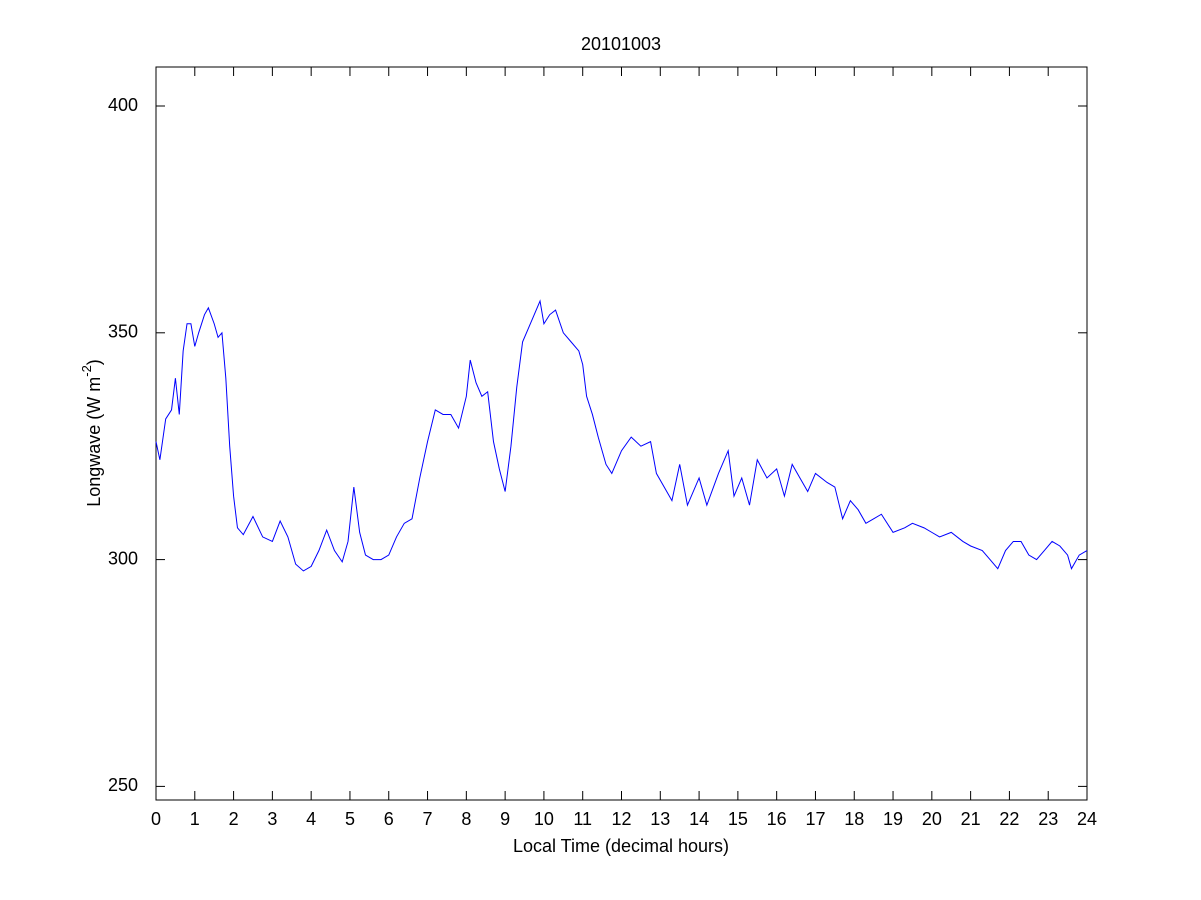  Describe the element at coordinates (1009, 819) in the screenshot. I see `x-tick-label: 22` at that location.